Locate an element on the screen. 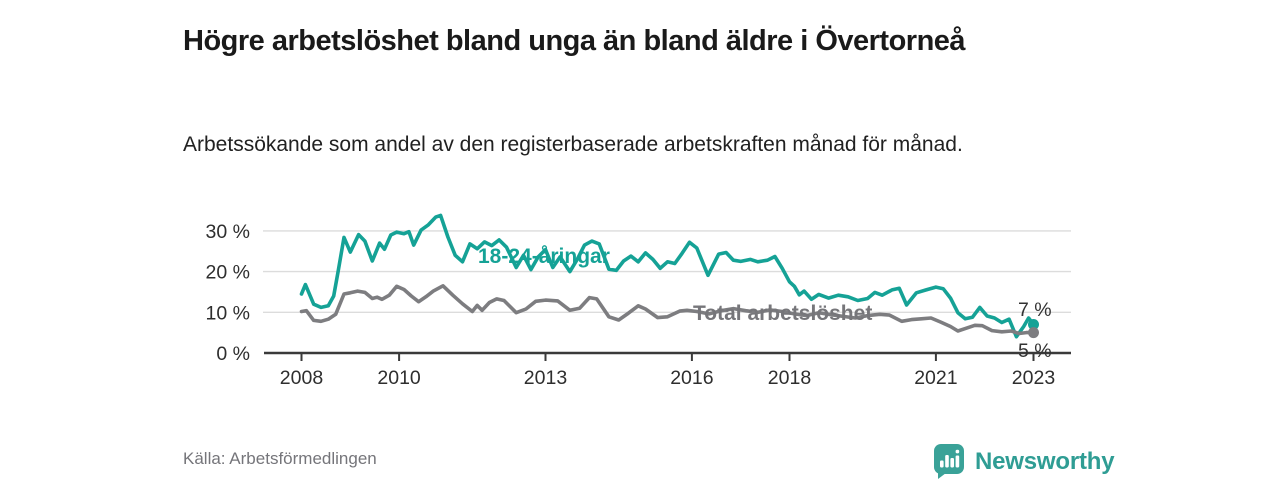 This screenshot has width=1280, height=480. newsworthy-bubble-chart-icon is located at coordinates (949, 461).